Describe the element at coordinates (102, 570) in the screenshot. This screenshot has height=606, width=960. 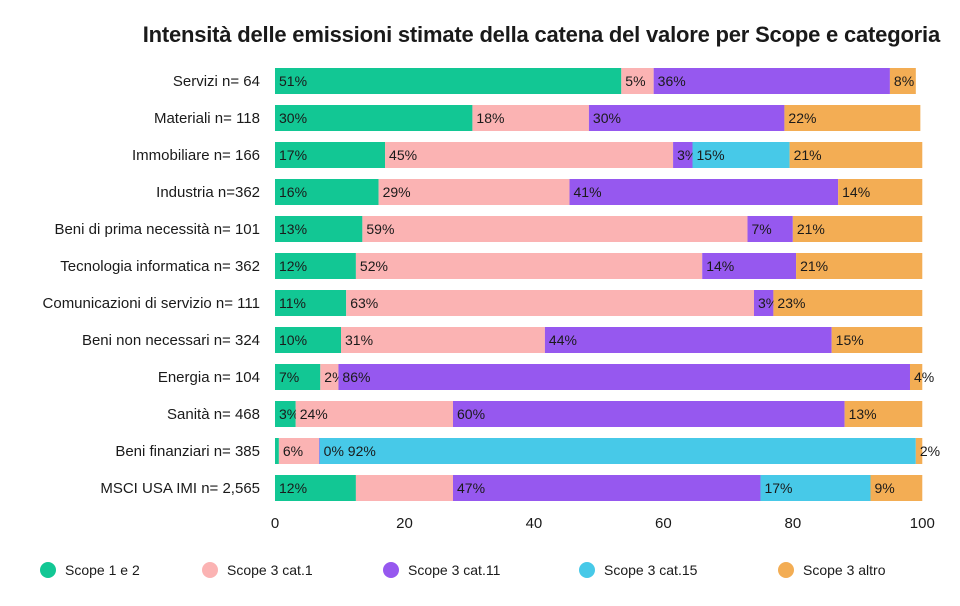
I see `legend-label: Scope 1 e 2` at that location.